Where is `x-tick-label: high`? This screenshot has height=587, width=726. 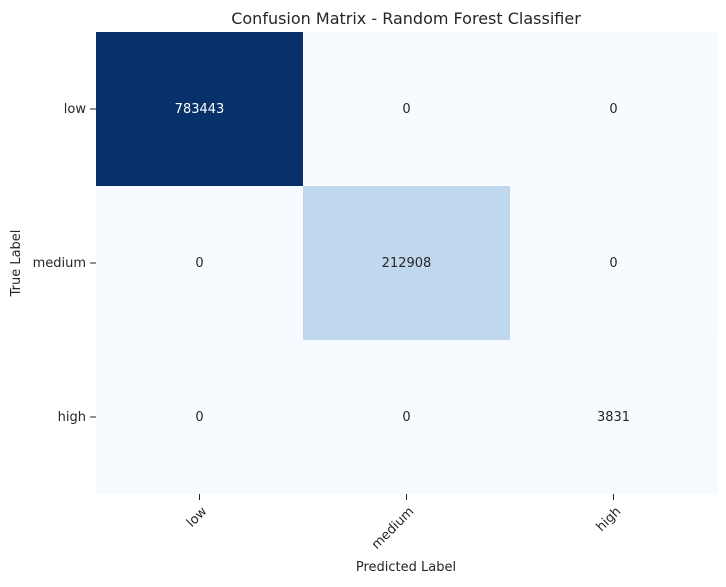
x-tick-label: high is located at coordinates (609, 519).